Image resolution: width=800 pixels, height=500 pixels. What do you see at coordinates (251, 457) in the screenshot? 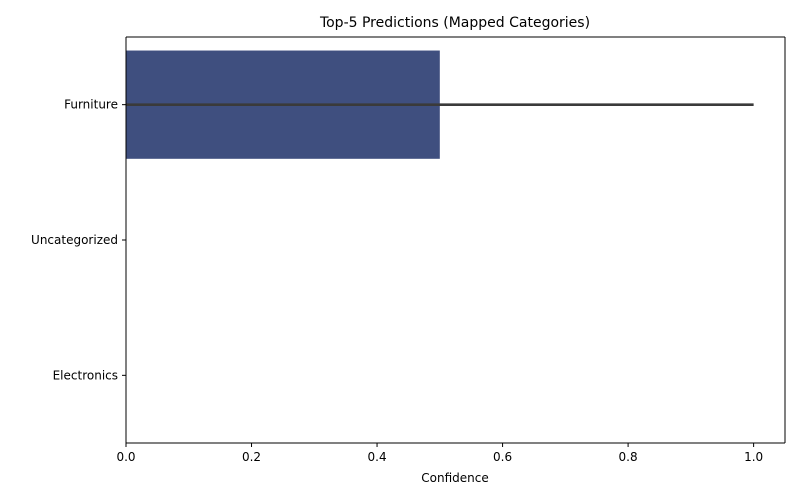
I see `x-tick-label: 0.2` at bounding box center [251, 457].